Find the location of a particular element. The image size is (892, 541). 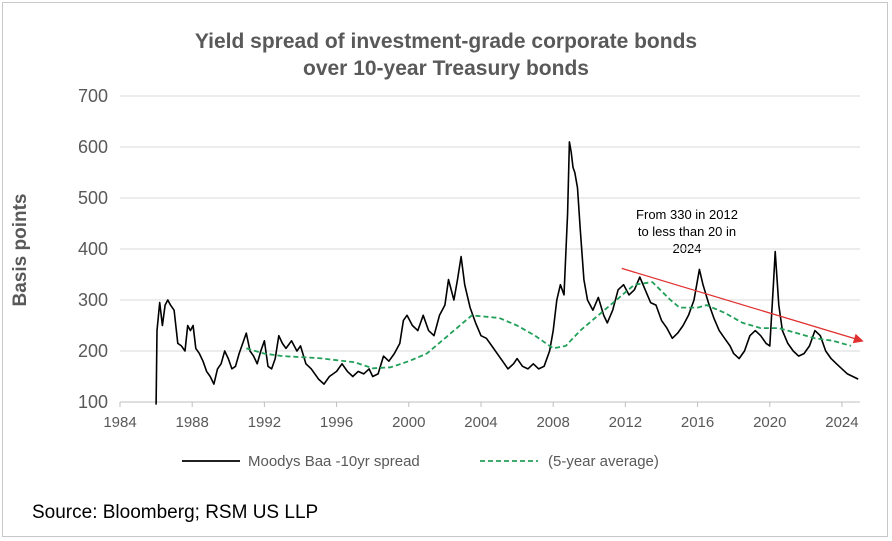

y-tick-label: 400 is located at coordinates (93, 249).